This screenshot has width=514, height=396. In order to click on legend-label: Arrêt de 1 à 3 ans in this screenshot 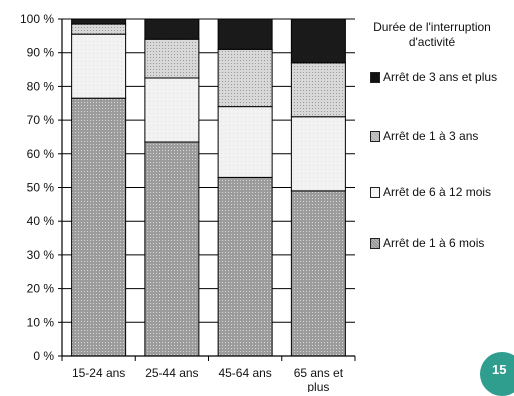, I will do `click(431, 136)`.